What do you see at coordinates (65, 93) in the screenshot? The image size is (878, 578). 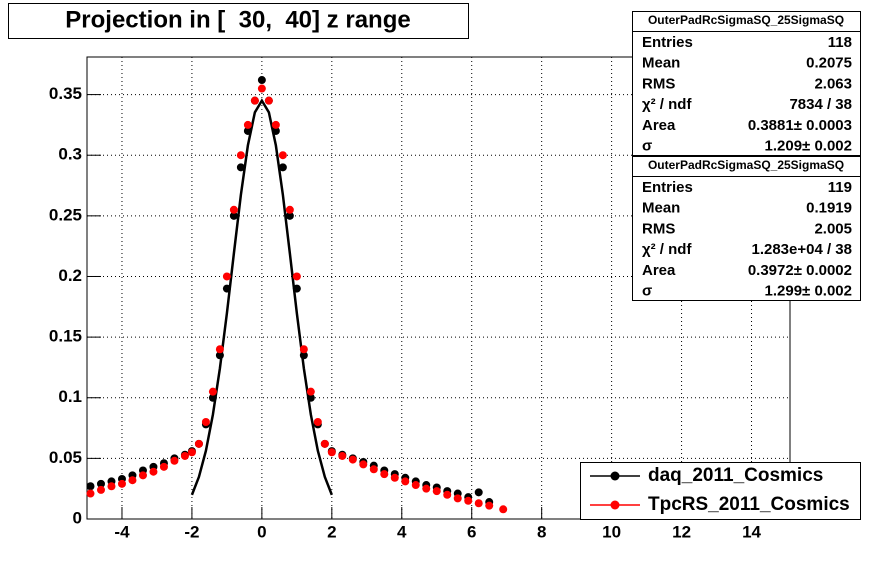 I see `y-tick-label: 0.35` at bounding box center [65, 93].